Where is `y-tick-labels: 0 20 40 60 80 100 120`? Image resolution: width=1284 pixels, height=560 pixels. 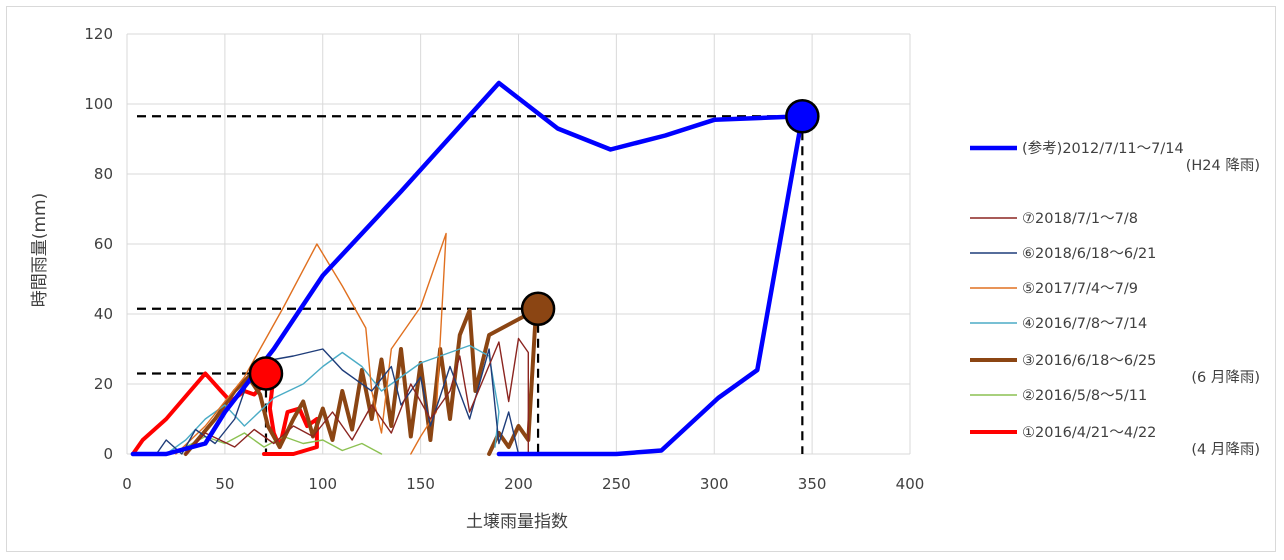
y-tick-labels: 0 20 40 60 80 100 120 is located at coordinates (98, 244).